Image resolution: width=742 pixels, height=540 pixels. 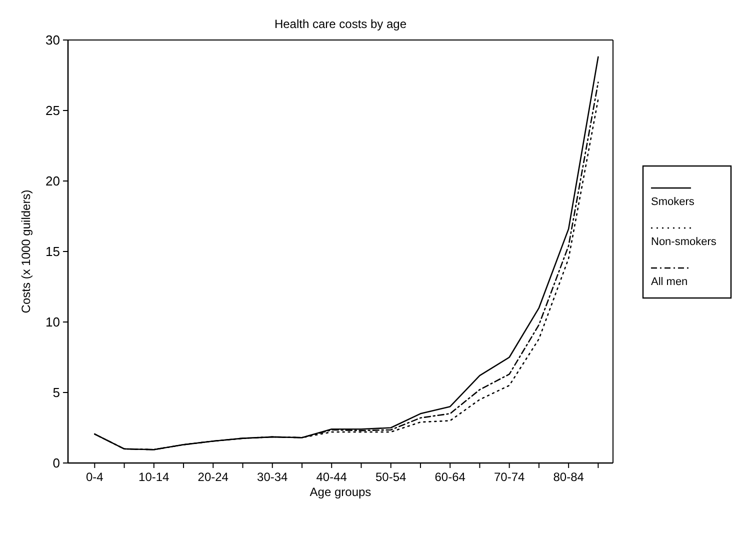 What do you see at coordinates (56, 392) in the screenshot?
I see `y-tick-label: 5` at bounding box center [56, 392].